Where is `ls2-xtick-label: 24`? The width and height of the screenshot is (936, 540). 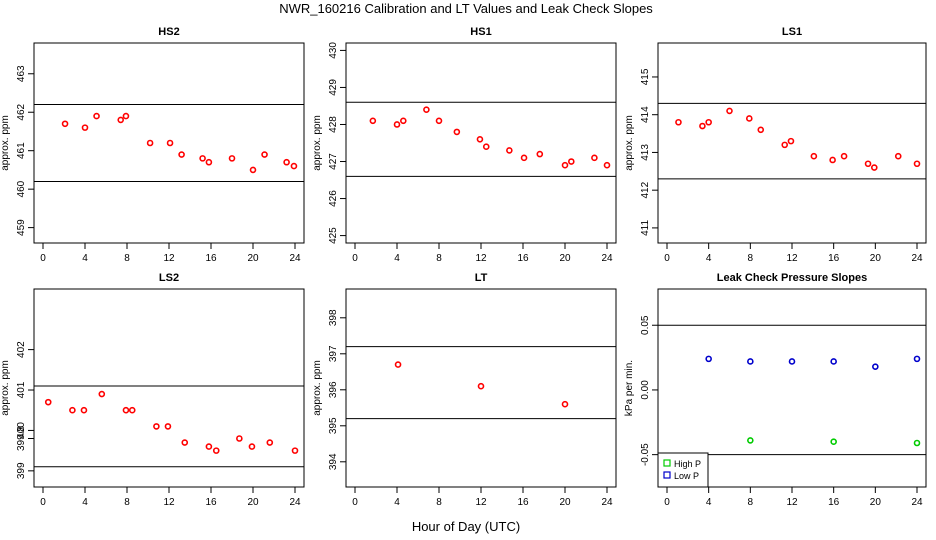
ls2-xtick-label: 24 is located at coordinates (295, 502).